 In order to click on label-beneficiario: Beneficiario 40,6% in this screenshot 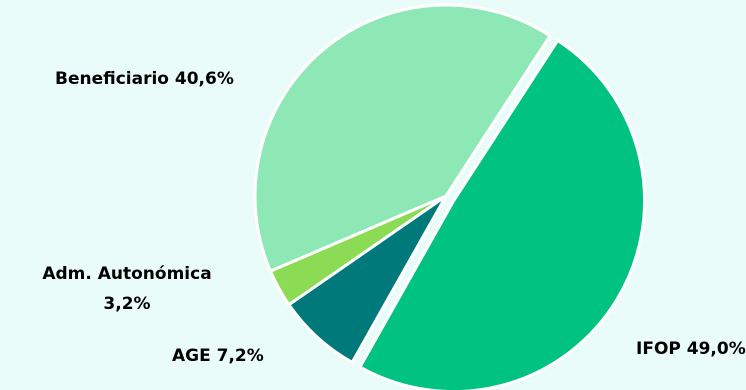, I will do `click(144, 79)`.